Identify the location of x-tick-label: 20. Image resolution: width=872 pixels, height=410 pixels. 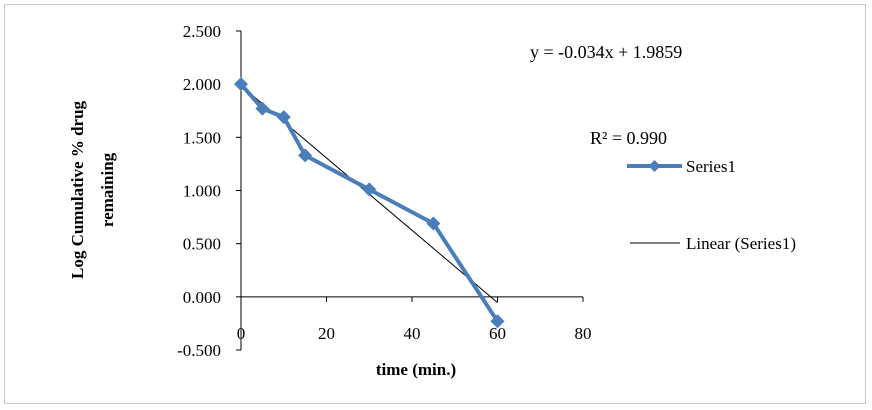
(326, 333).